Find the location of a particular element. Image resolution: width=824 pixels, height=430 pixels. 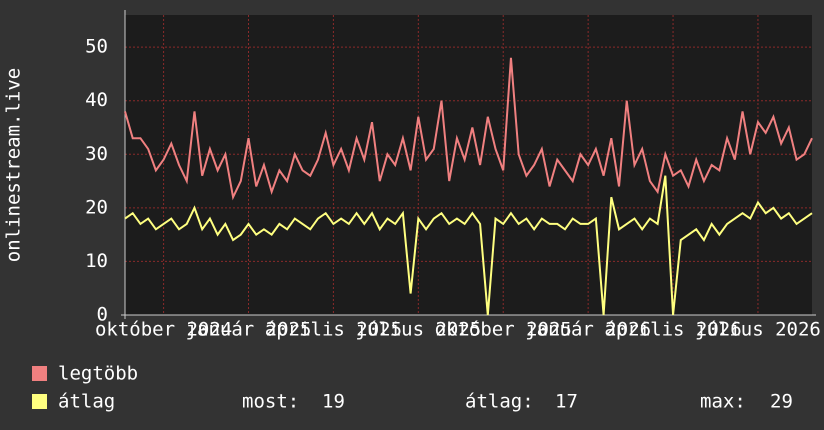

y-tick-label: 0 is located at coordinates (102, 315).